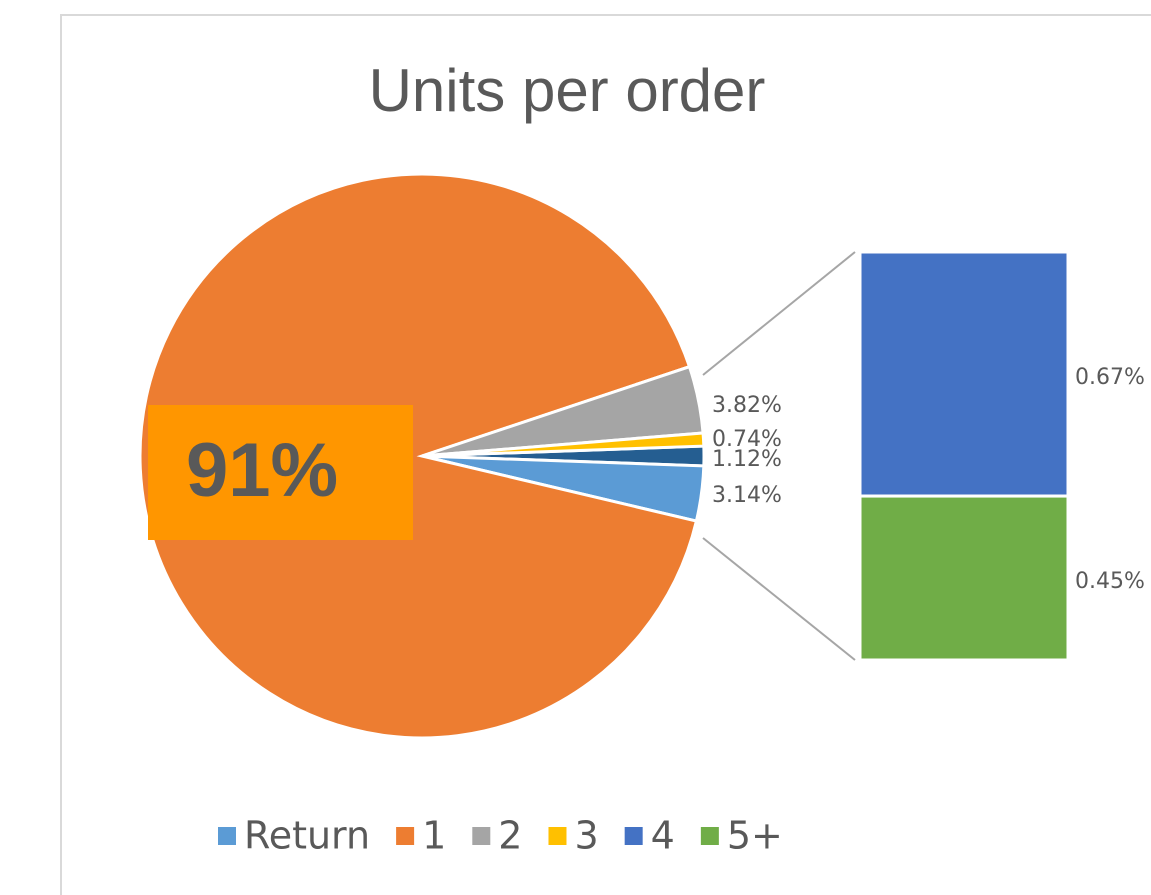 The height and width of the screenshot is (895, 1151). Describe the element at coordinates (563, 444) in the screenshot. I see `pie-slice` at that location.